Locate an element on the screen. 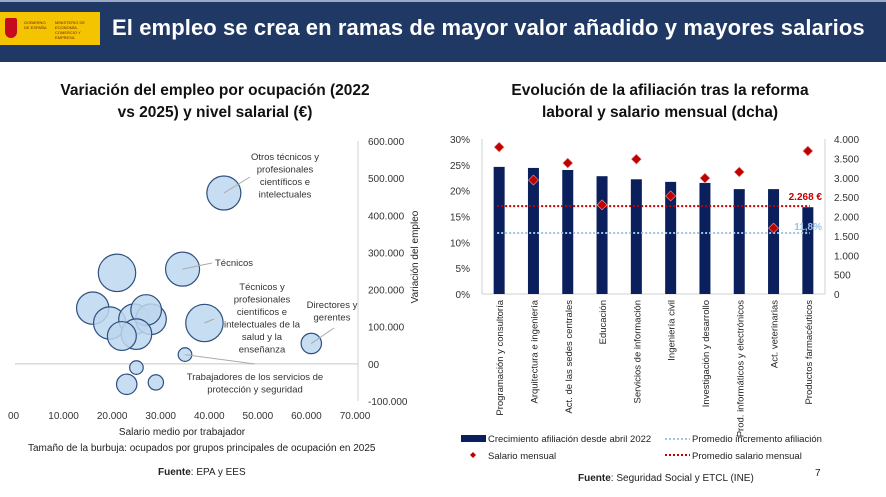 The height and width of the screenshot is (497, 886). left-chart-title-line2: vs 2025) y nivel salarial (€) is located at coordinates (215, 112).